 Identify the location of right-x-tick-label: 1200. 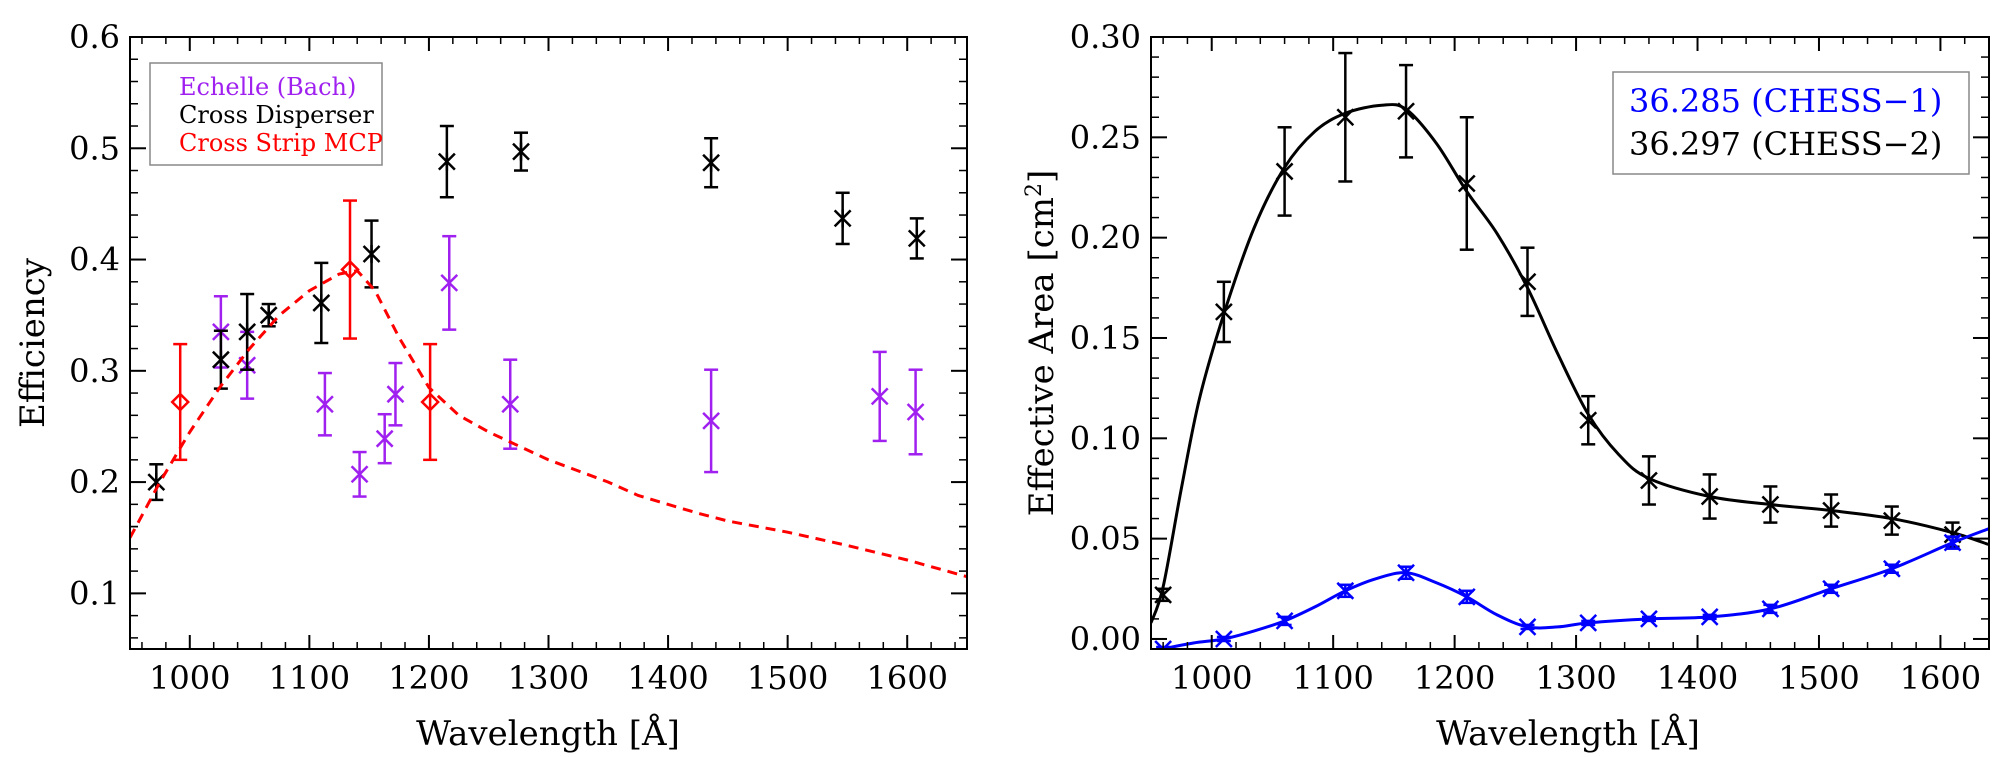
(1454, 678).